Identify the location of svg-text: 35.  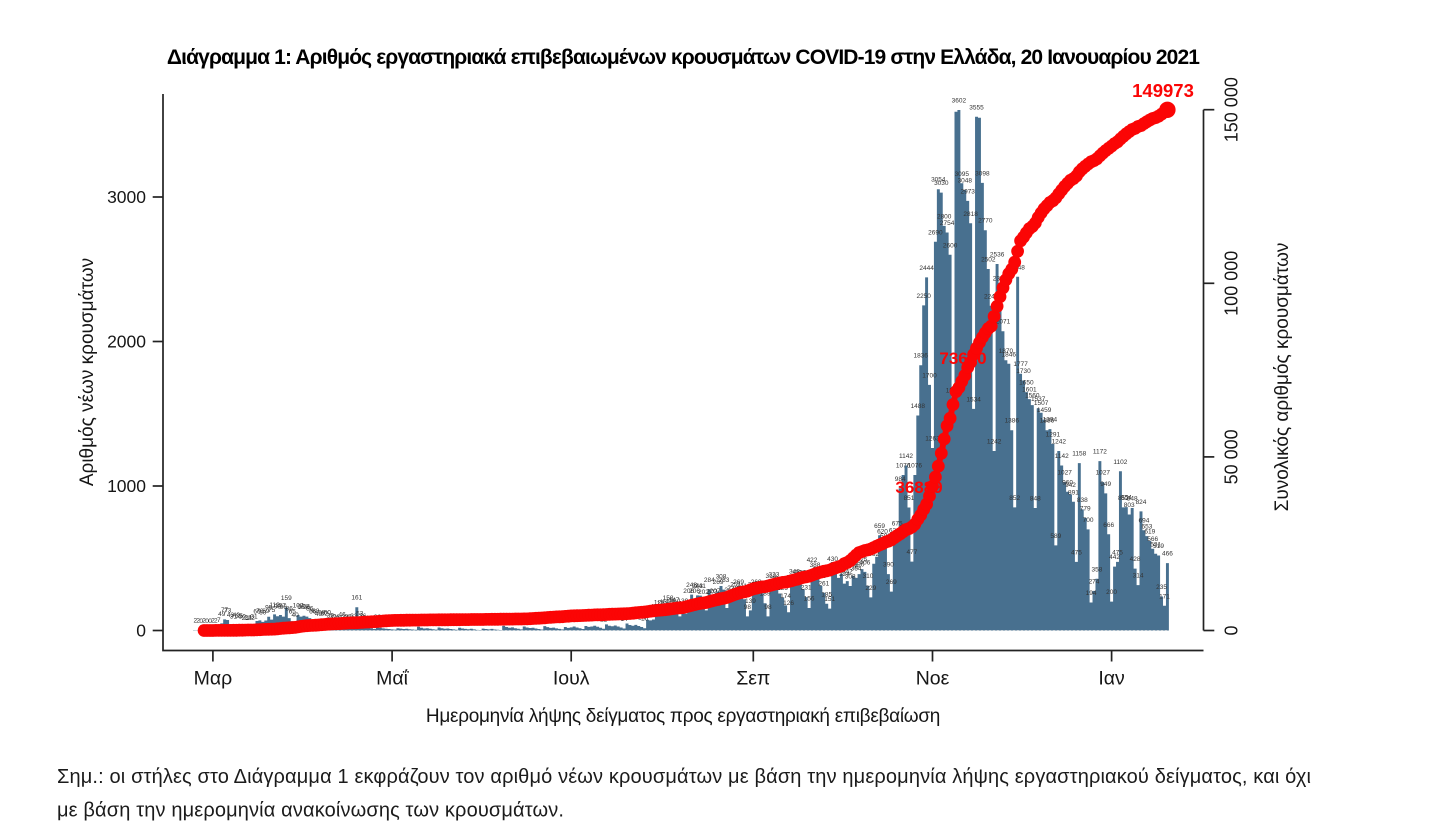
(240, 616).